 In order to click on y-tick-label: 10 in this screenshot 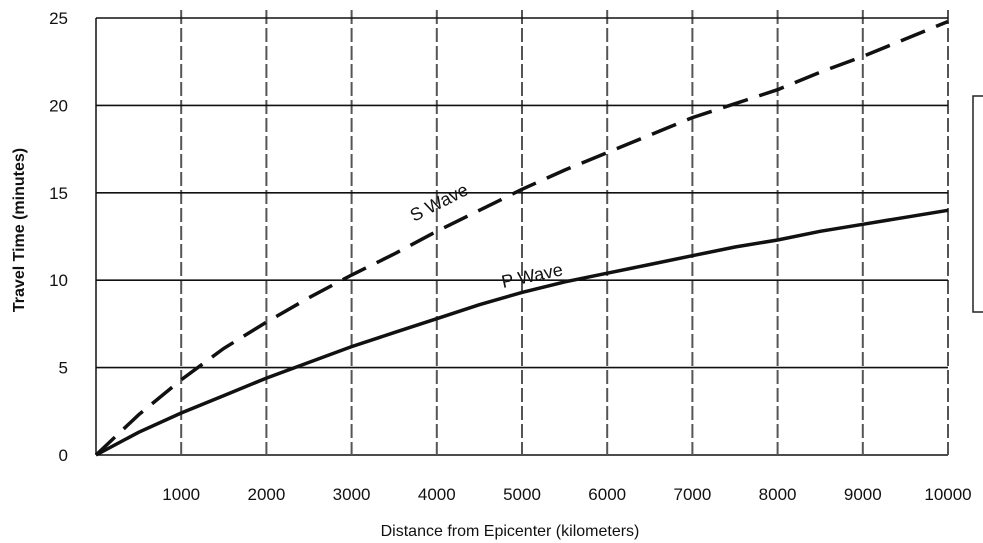, I will do `click(58, 280)`.